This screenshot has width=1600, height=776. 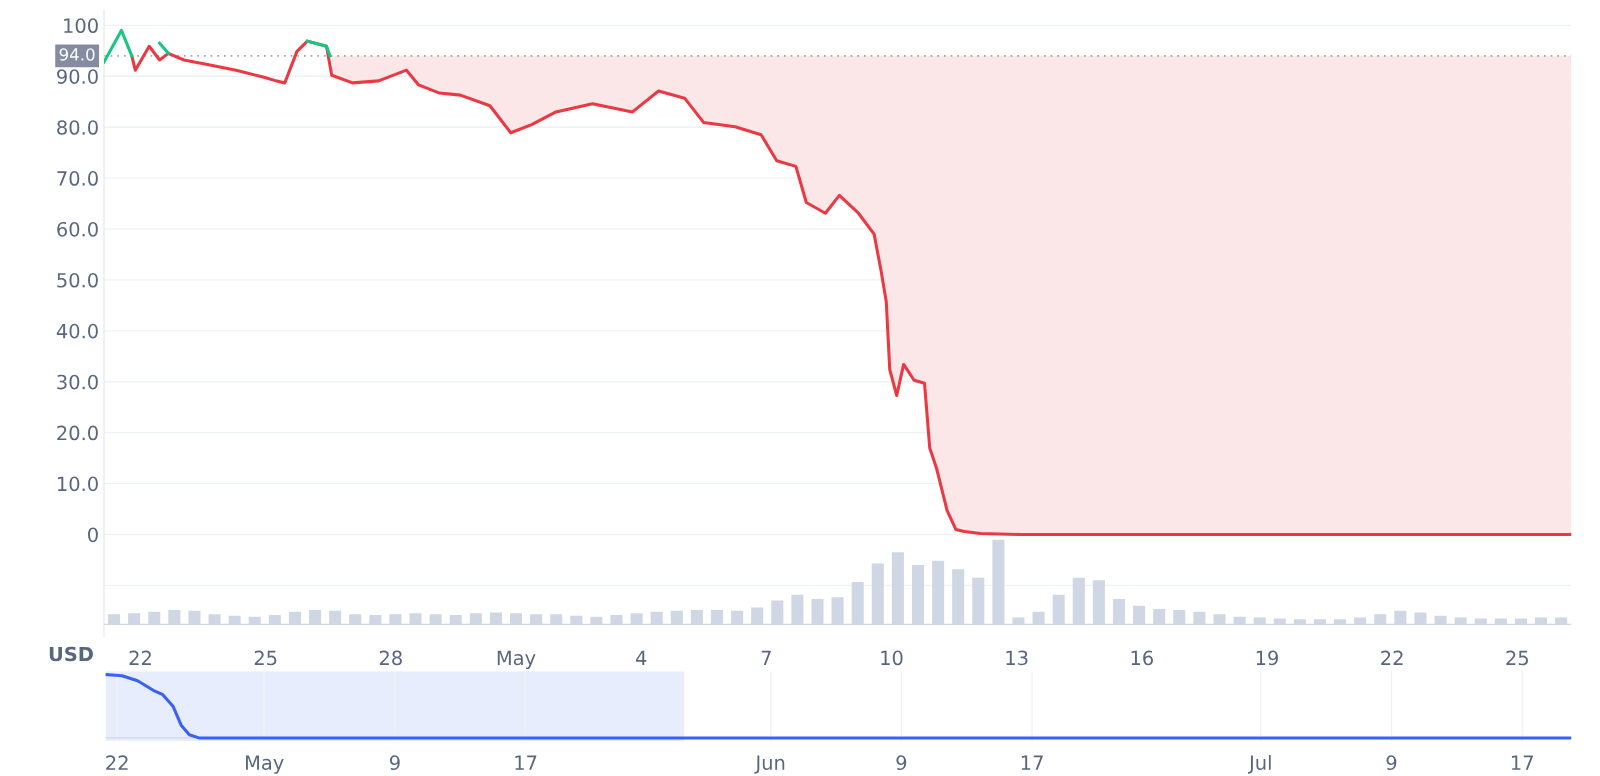 What do you see at coordinates (77, 178) in the screenshot?
I see `y-tick-label: 70.0` at bounding box center [77, 178].